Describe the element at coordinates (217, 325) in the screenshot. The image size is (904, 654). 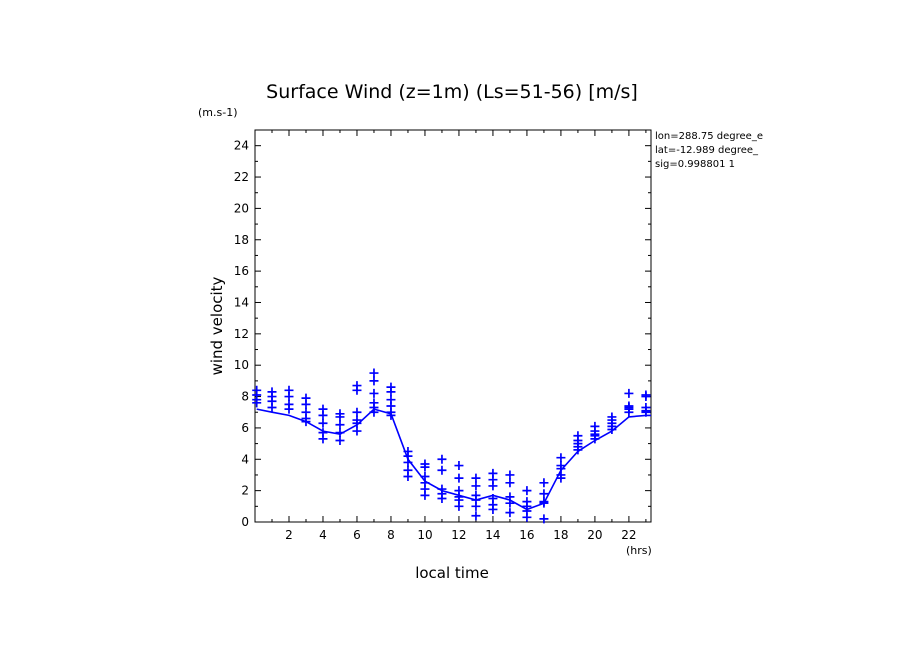
I see `y-axis-label: wind velocity` at that location.